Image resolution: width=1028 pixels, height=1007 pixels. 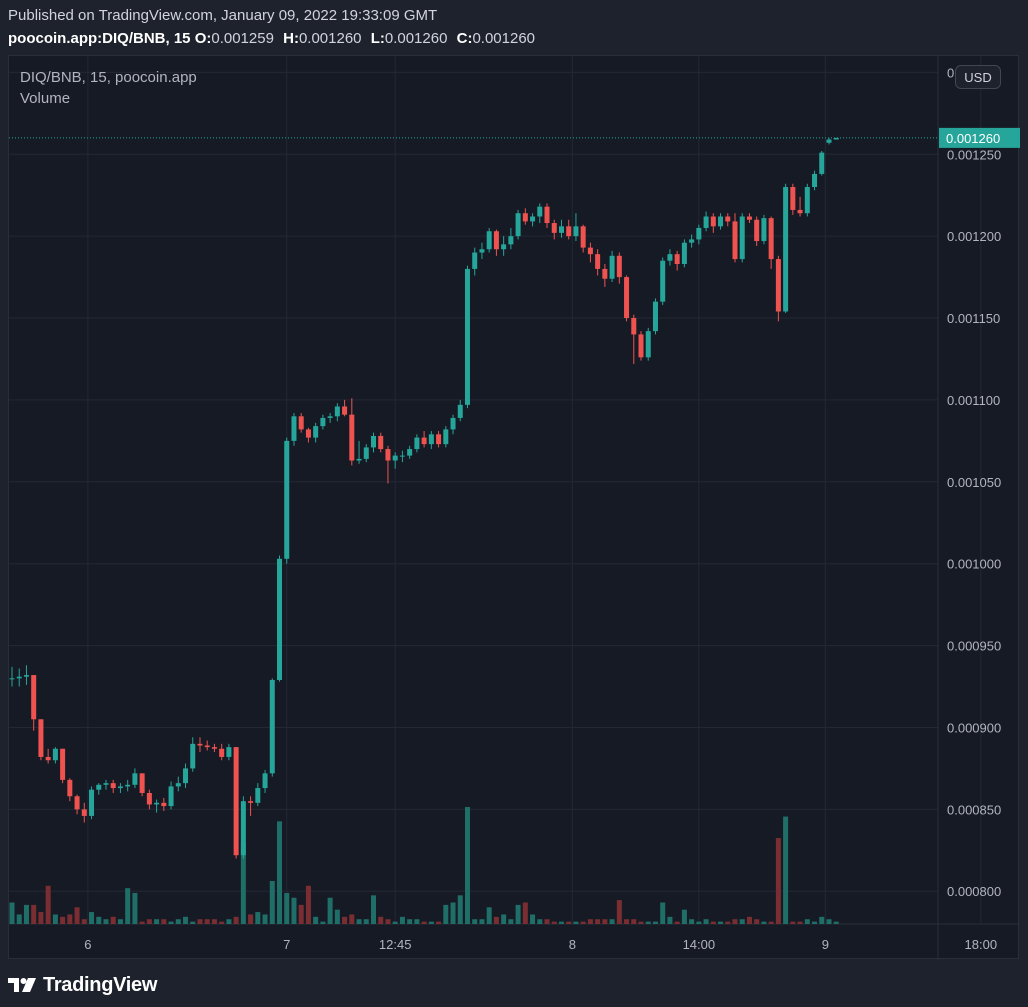 What do you see at coordinates (974, 646) in the screenshot?
I see `y-axis-tick-label: 0.000950` at bounding box center [974, 646].